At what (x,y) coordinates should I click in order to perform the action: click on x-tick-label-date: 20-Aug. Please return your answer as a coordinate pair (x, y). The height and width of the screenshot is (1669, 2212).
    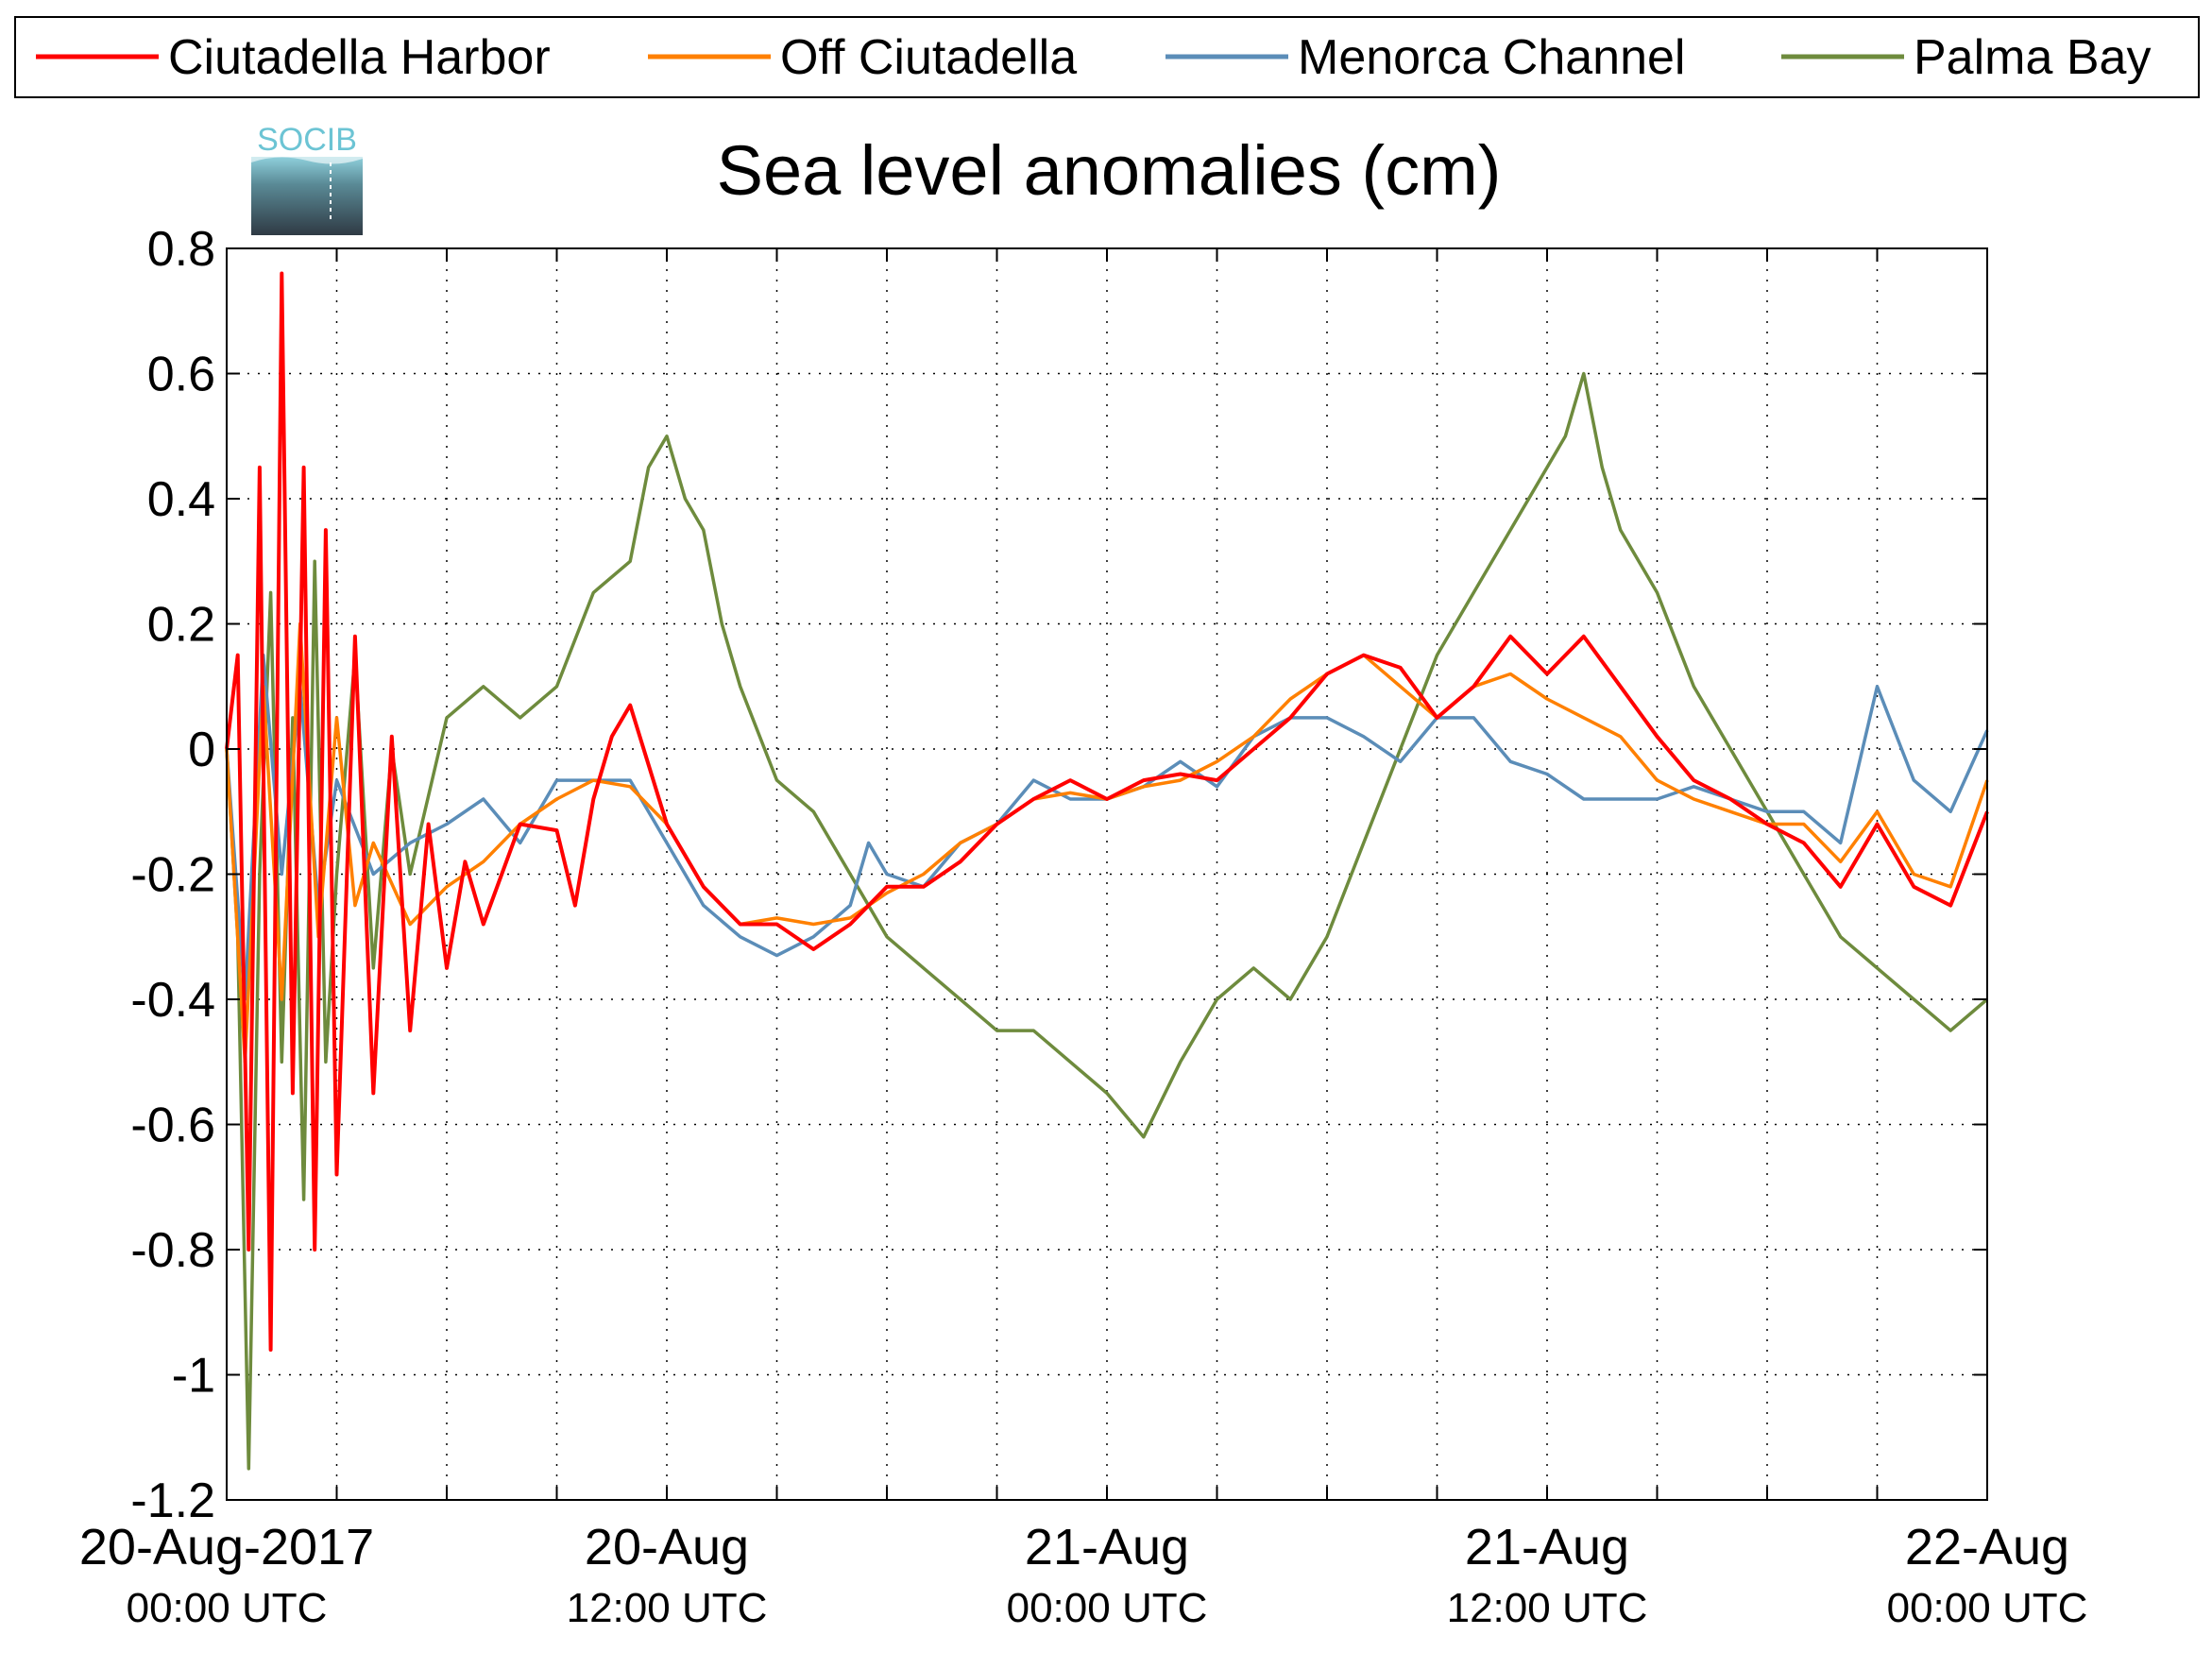
    Looking at the image, I should click on (667, 1547).